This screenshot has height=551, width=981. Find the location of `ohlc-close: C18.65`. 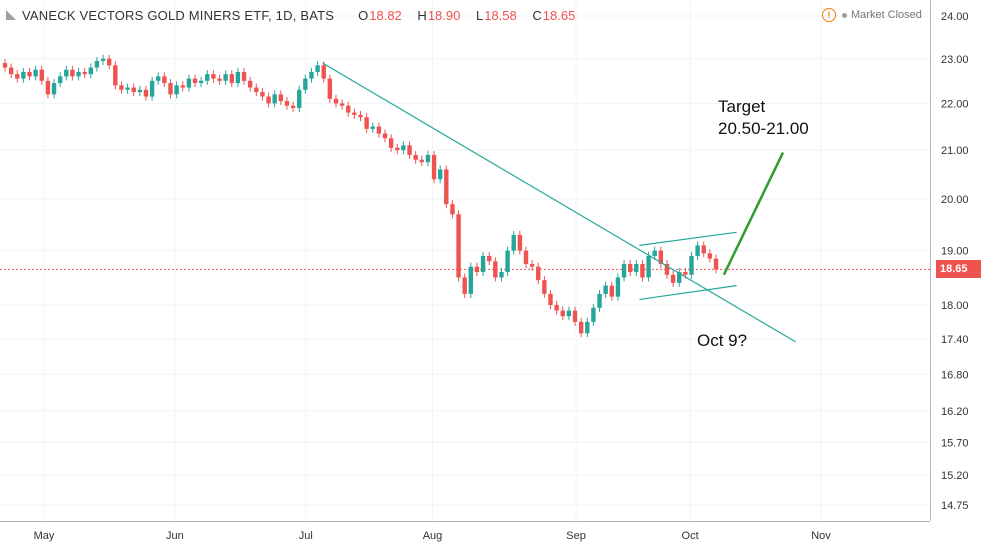

ohlc-close: C18.65 is located at coordinates (554, 15).